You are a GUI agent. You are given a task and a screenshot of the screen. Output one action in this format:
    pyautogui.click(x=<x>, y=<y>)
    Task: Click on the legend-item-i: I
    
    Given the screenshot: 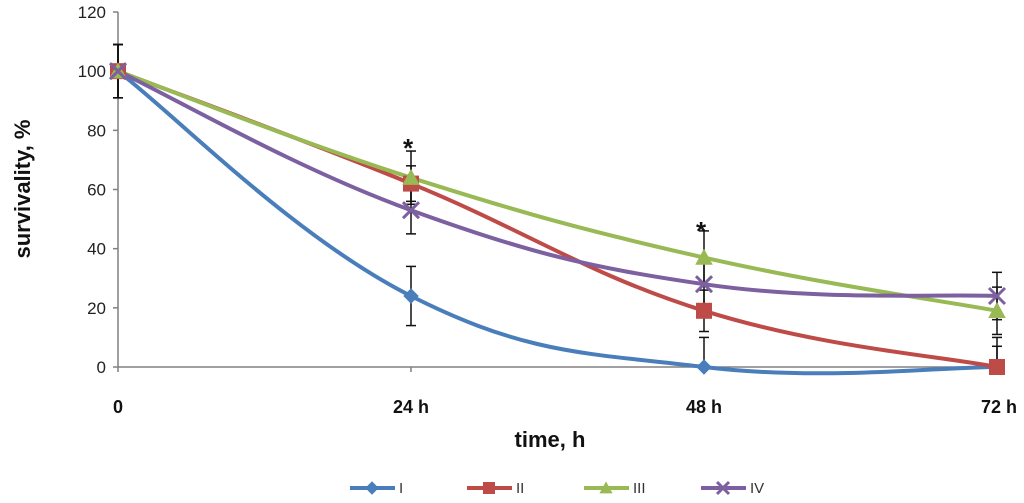 What is the action you would take?
    pyautogui.click(x=376, y=488)
    